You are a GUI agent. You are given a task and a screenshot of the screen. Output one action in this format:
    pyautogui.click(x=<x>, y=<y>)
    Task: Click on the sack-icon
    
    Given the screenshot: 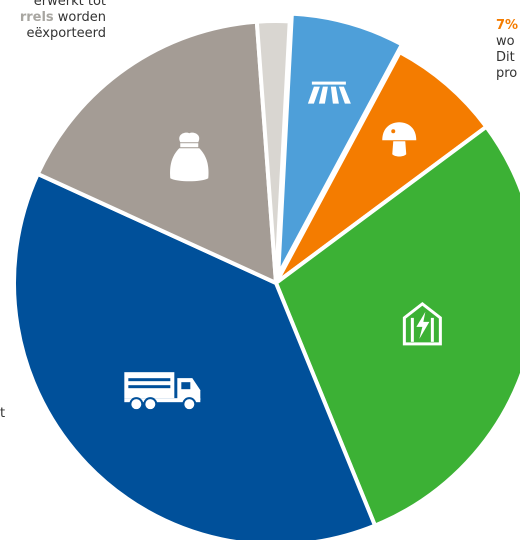 What is the action you would take?
    pyautogui.click(x=189, y=157)
    